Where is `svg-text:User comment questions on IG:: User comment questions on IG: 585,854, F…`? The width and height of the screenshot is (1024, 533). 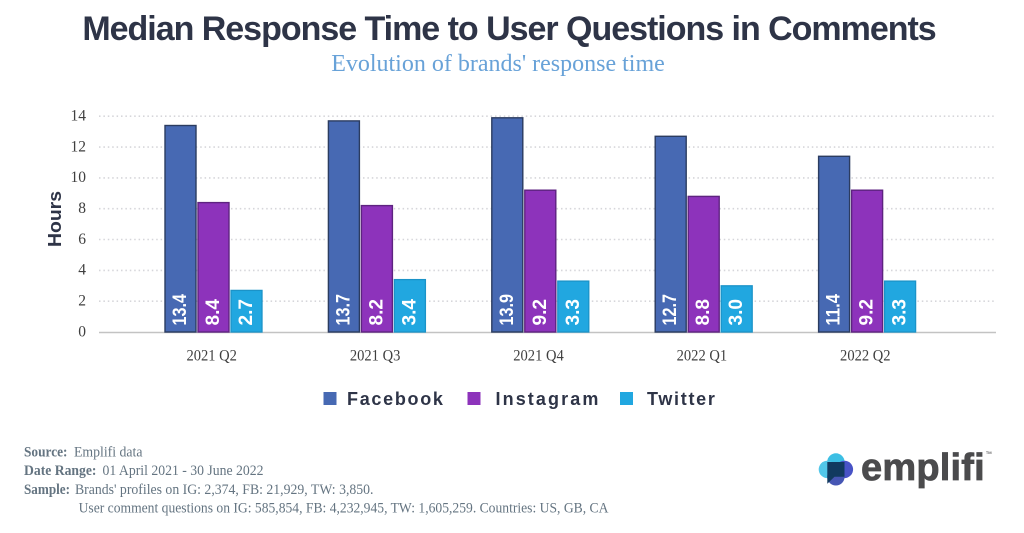
svg-text:User comment questions on IG:: User comment questions on IG: 585,854, F… is located at coordinates (344, 509).